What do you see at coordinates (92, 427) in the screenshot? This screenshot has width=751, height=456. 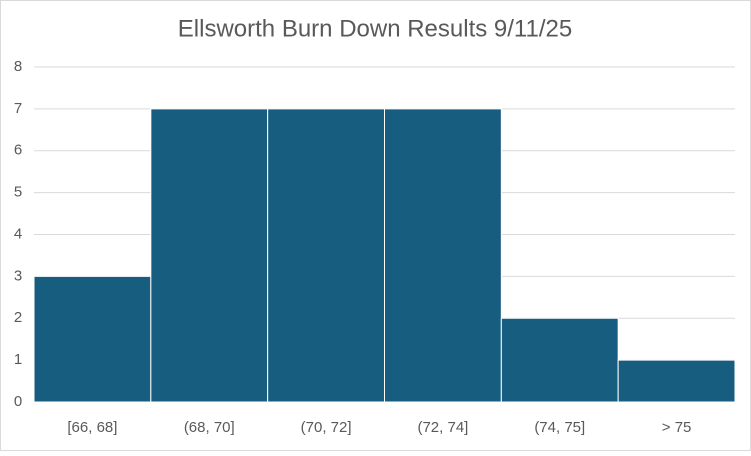 I see `x-tick-label: [66, 68]` at bounding box center [92, 427].